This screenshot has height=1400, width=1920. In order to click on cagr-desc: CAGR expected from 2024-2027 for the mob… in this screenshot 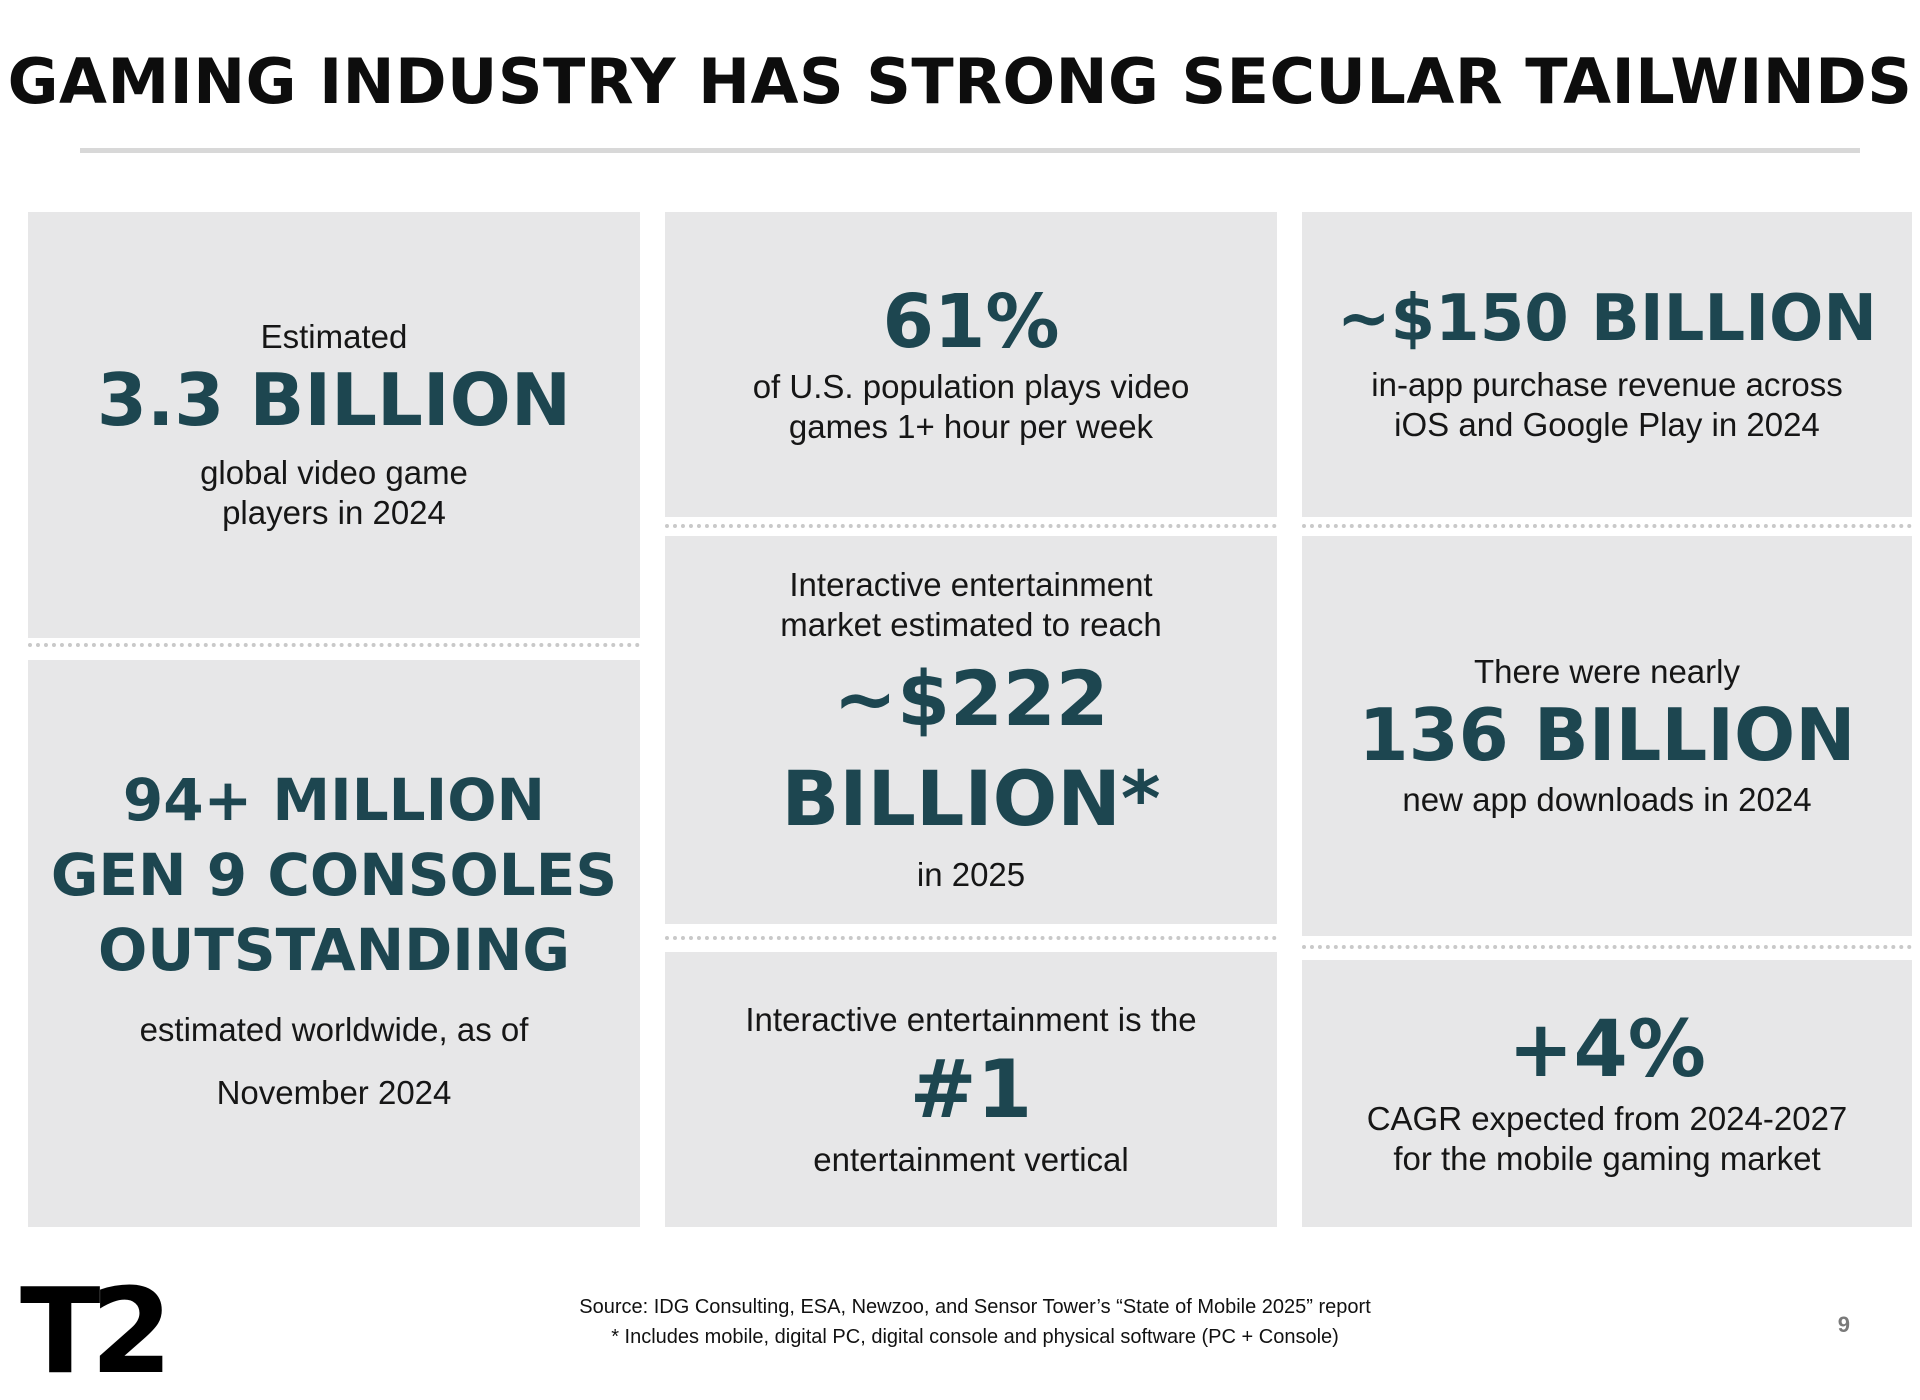, I will do `click(1607, 1139)`.